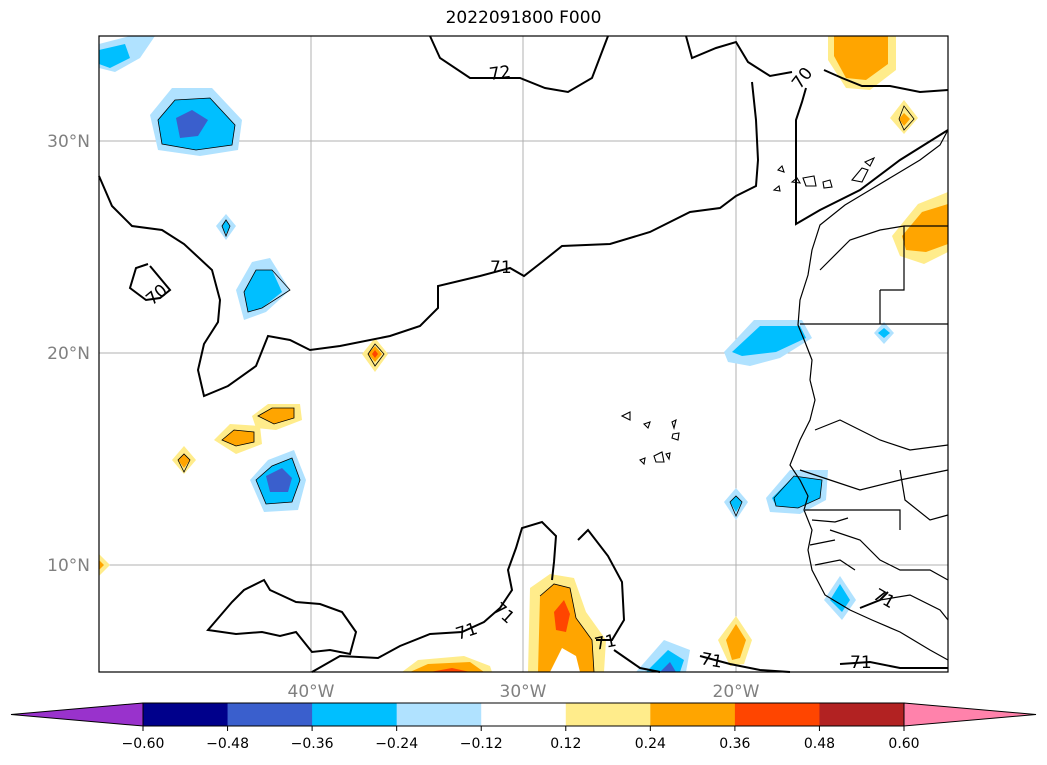 The width and height of the screenshot is (1047, 765). What do you see at coordinates (481, 744) in the screenshot?
I see `colorbar-tick-label: −0.12` at bounding box center [481, 744].